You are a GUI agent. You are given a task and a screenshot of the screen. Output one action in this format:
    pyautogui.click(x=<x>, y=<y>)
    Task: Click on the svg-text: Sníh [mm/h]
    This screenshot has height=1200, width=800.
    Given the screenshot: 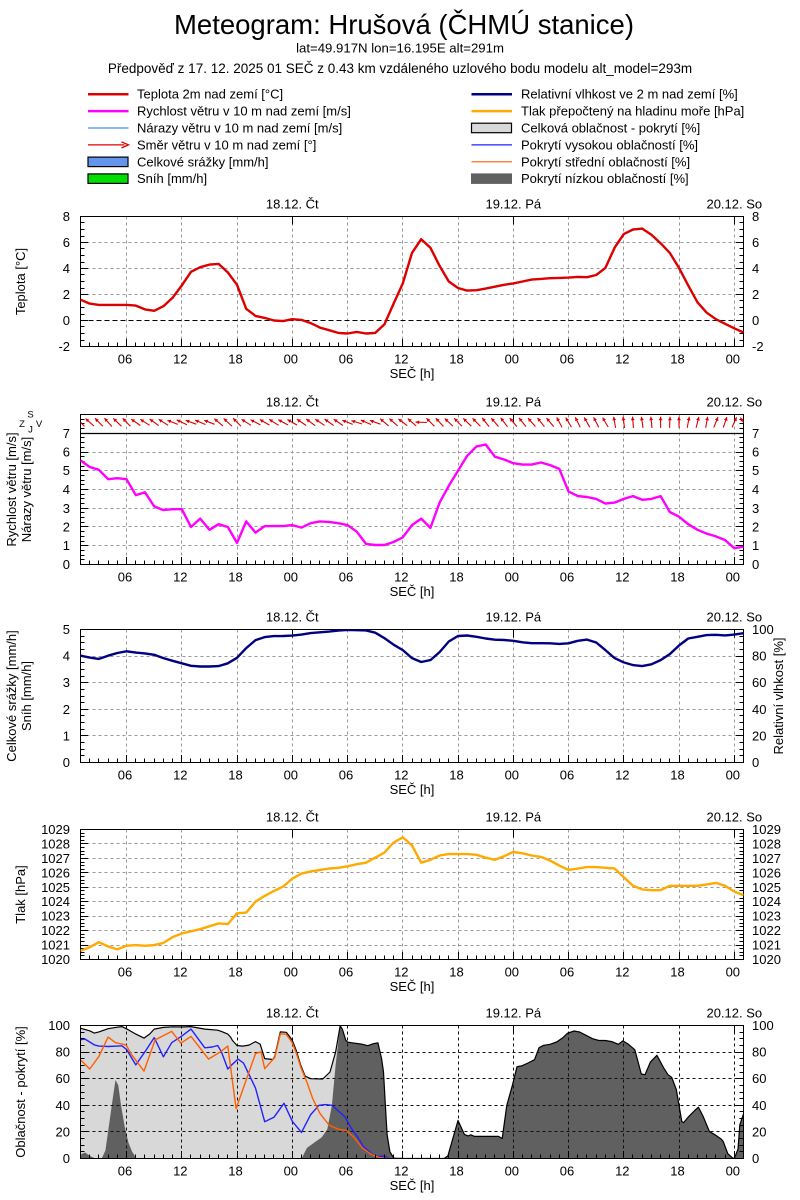 What is the action you would take?
    pyautogui.click(x=26, y=696)
    